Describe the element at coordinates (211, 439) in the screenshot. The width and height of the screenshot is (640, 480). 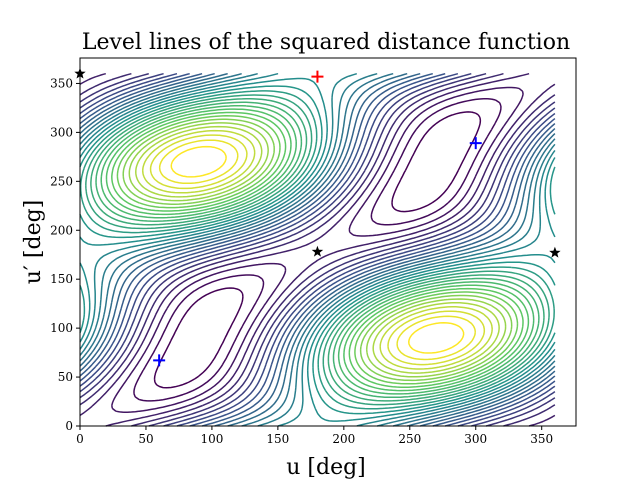
I see `x-tick-label: 100` at that location.